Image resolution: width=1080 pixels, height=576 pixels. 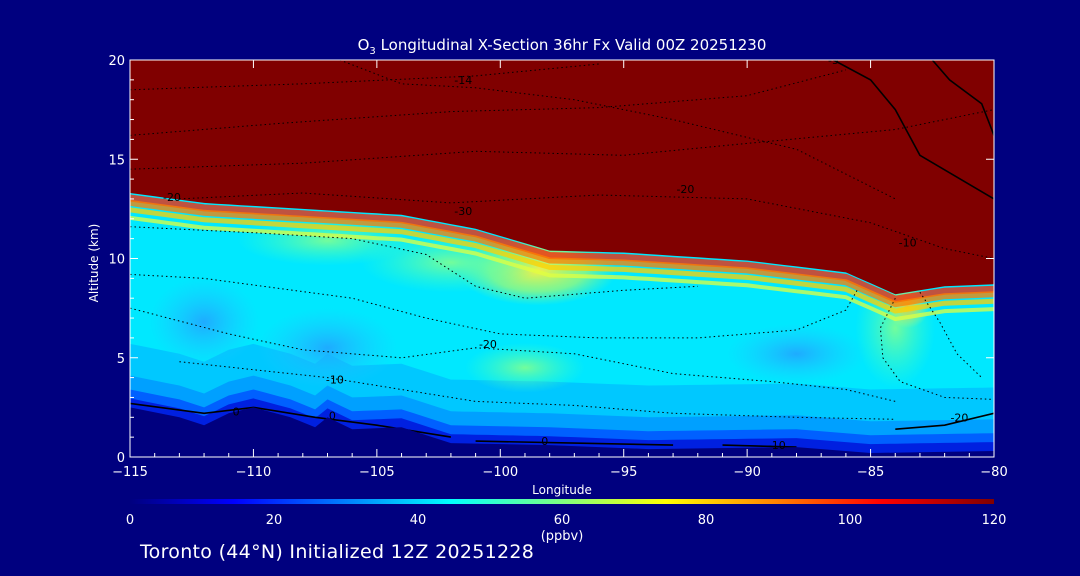 What do you see at coordinates (833, 60) in the screenshot?
I see `contour-label: -5` at bounding box center [833, 60].